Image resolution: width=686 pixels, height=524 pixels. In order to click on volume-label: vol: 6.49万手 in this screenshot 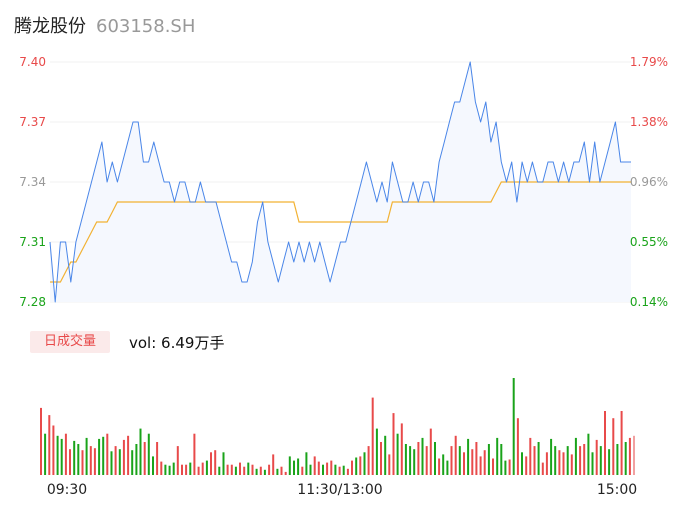, I will do `click(177, 343)`.